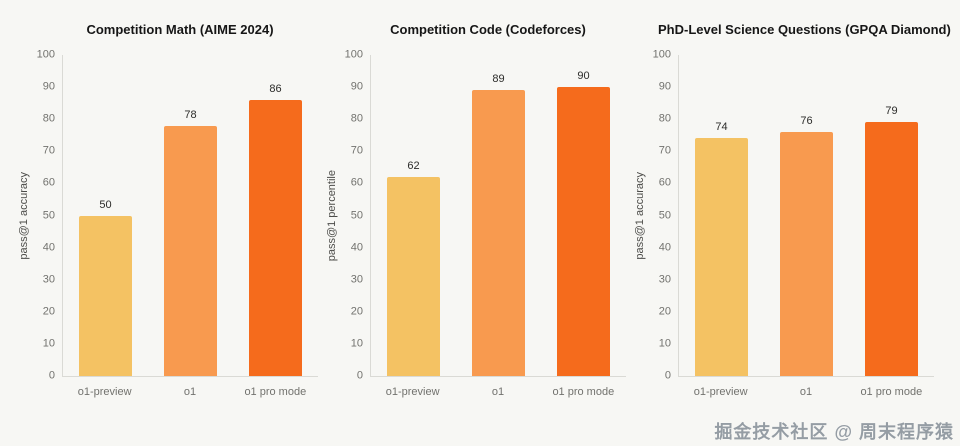 This screenshot has height=446, width=960. I want to click on bar-value-label: 50, so click(105, 204).